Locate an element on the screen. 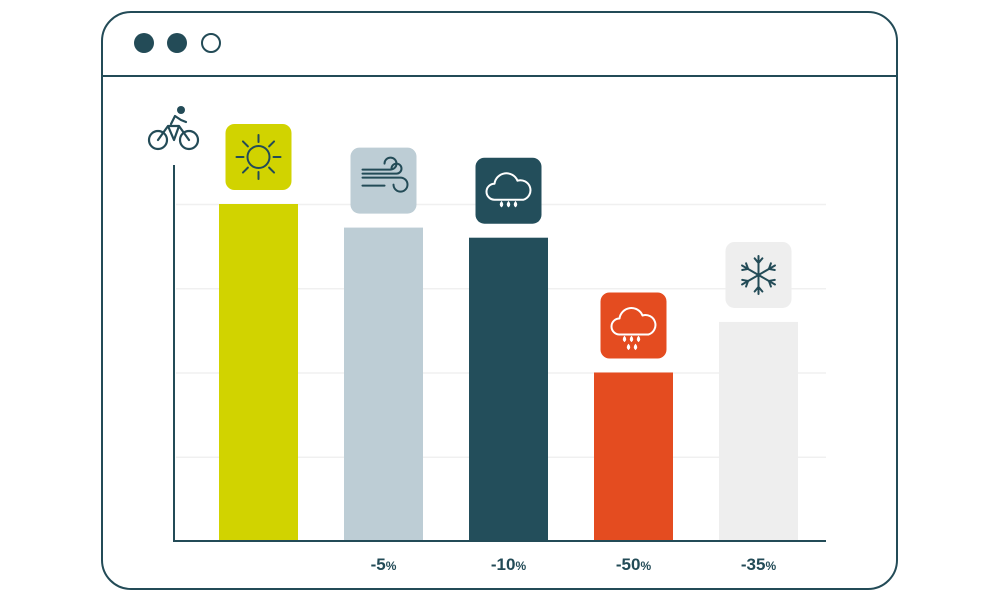 The height and width of the screenshot is (600, 1000). sun-icon is located at coordinates (258, 157).